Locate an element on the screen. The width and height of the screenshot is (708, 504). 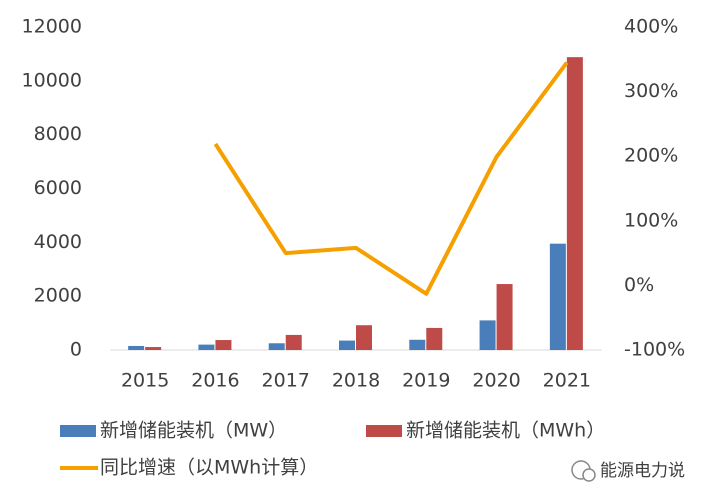
x-tick-label: 2019 is located at coordinates (426, 381).